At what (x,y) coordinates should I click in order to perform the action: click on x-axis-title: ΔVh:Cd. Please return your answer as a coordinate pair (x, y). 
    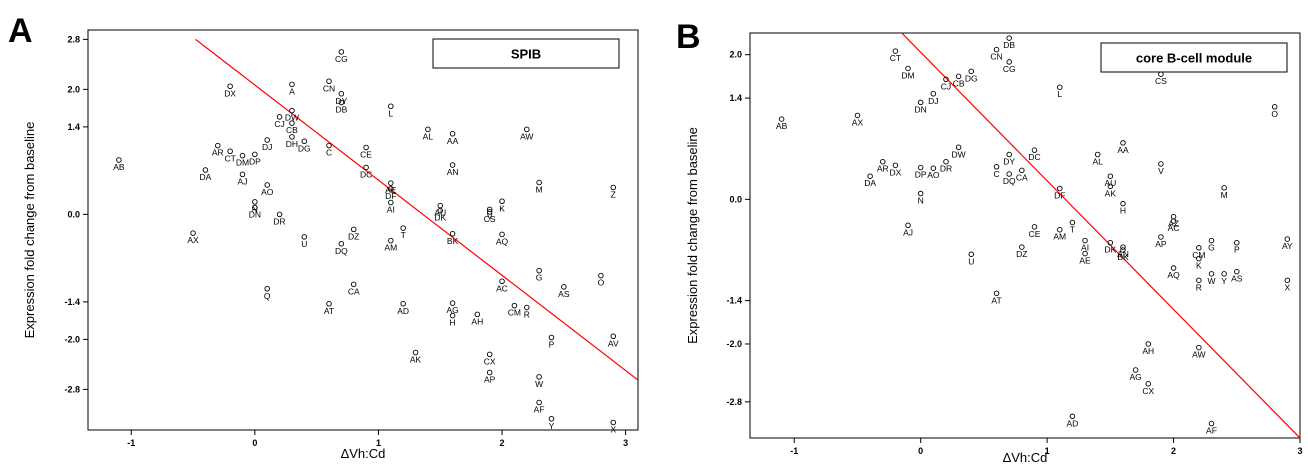
    Looking at the image, I should click on (1025, 457).